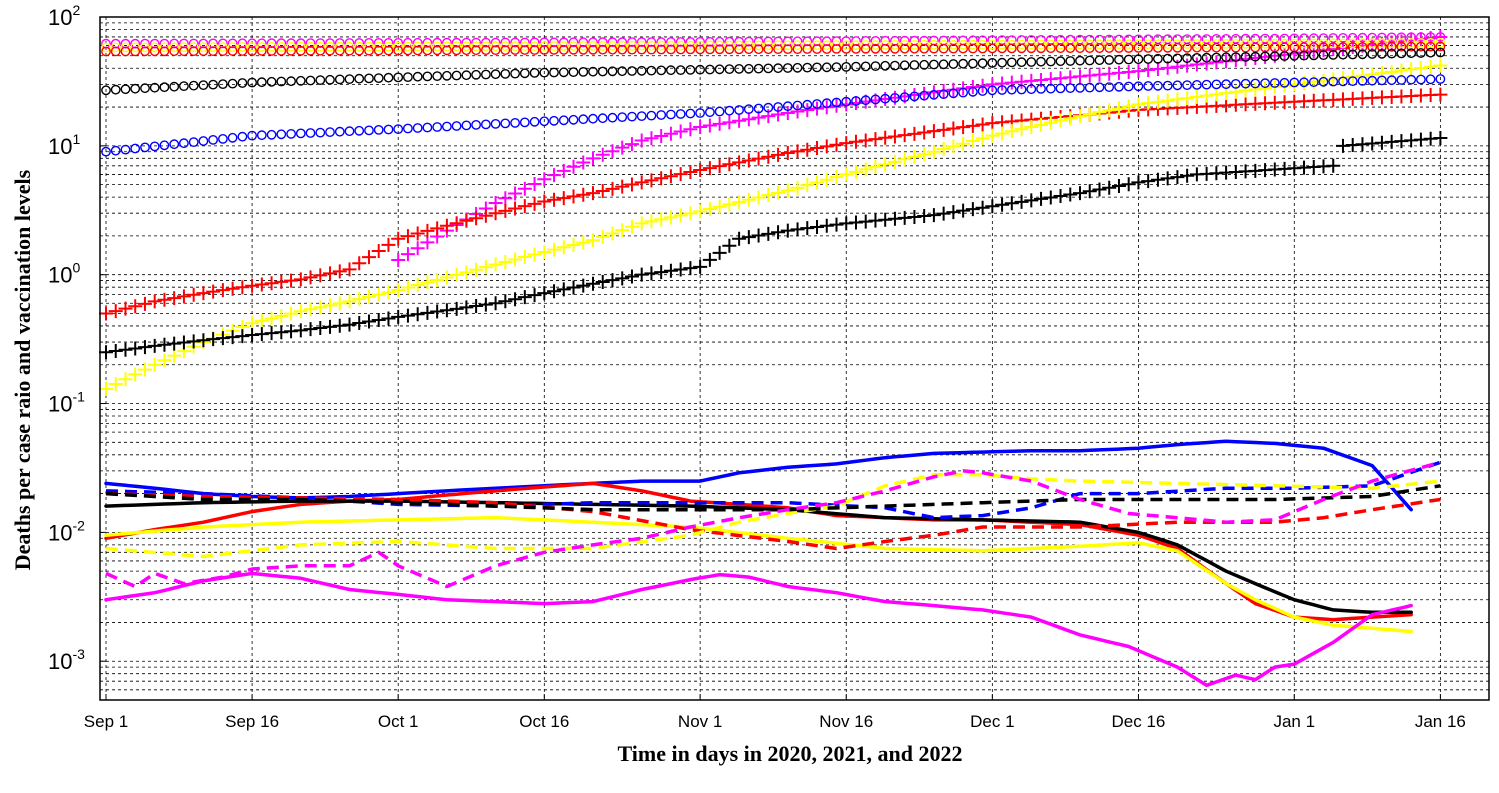 The width and height of the screenshot is (1499, 793). What do you see at coordinates (252, 721) in the screenshot?
I see `x-tick-label: Sep 16` at bounding box center [252, 721].